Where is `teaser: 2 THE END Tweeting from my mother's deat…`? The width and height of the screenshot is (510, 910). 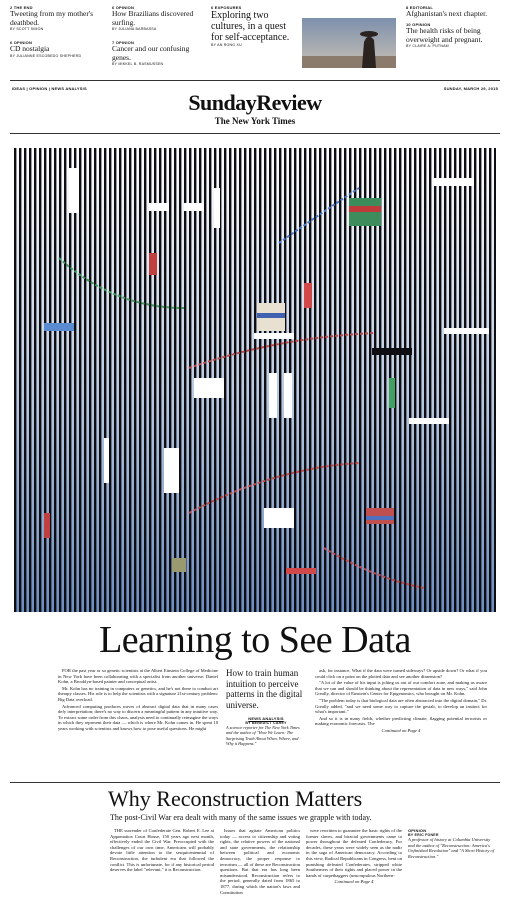 teaser: 2 THE END Tweeting from my mother's deat… is located at coordinates (57, 18).